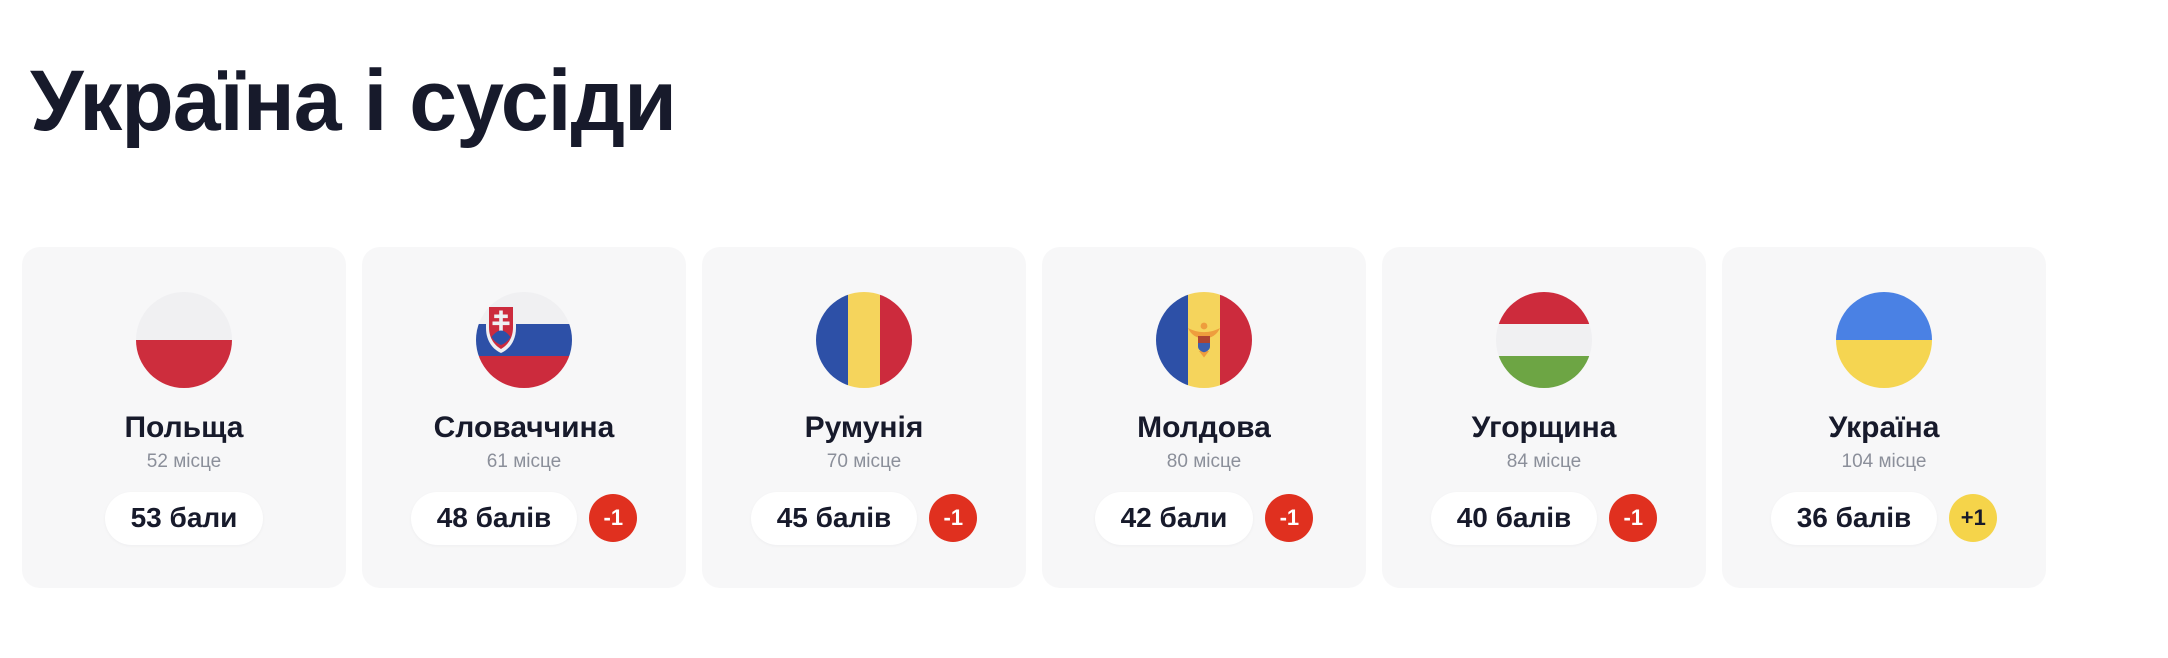 This screenshot has height=658, width=2168. I want to click on country-rank: 61 місце, so click(524, 461).